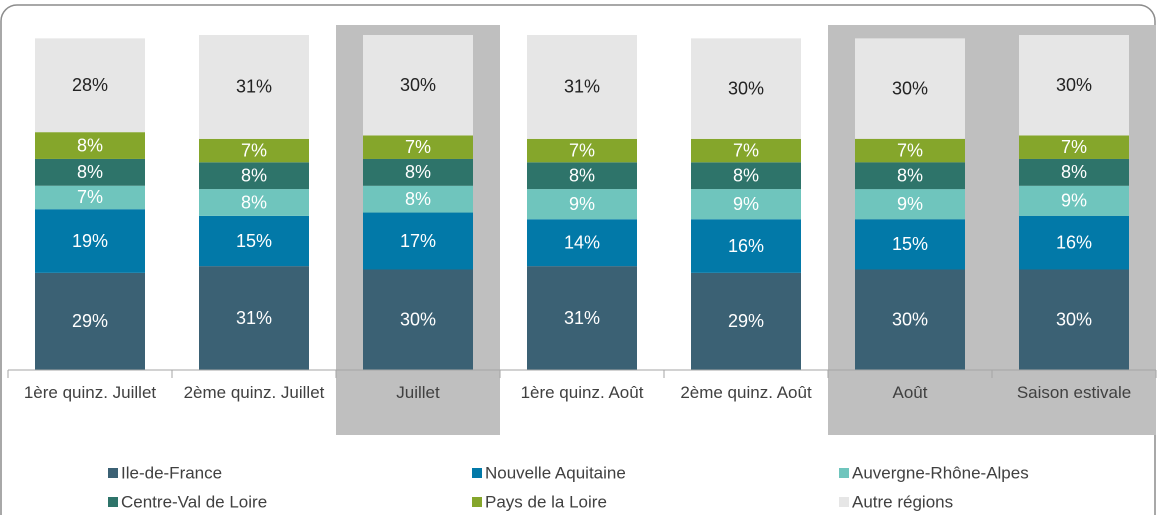 The height and width of the screenshot is (515, 1158). What do you see at coordinates (254, 392) in the screenshot?
I see `x-tick-label: 2ème quinz. Juillet` at bounding box center [254, 392].